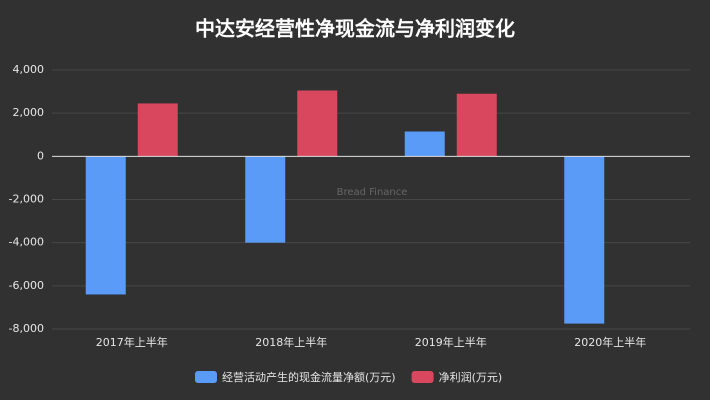 The width and height of the screenshot is (710, 400). I want to click on y-tick-label: -6,000, so click(26, 285).